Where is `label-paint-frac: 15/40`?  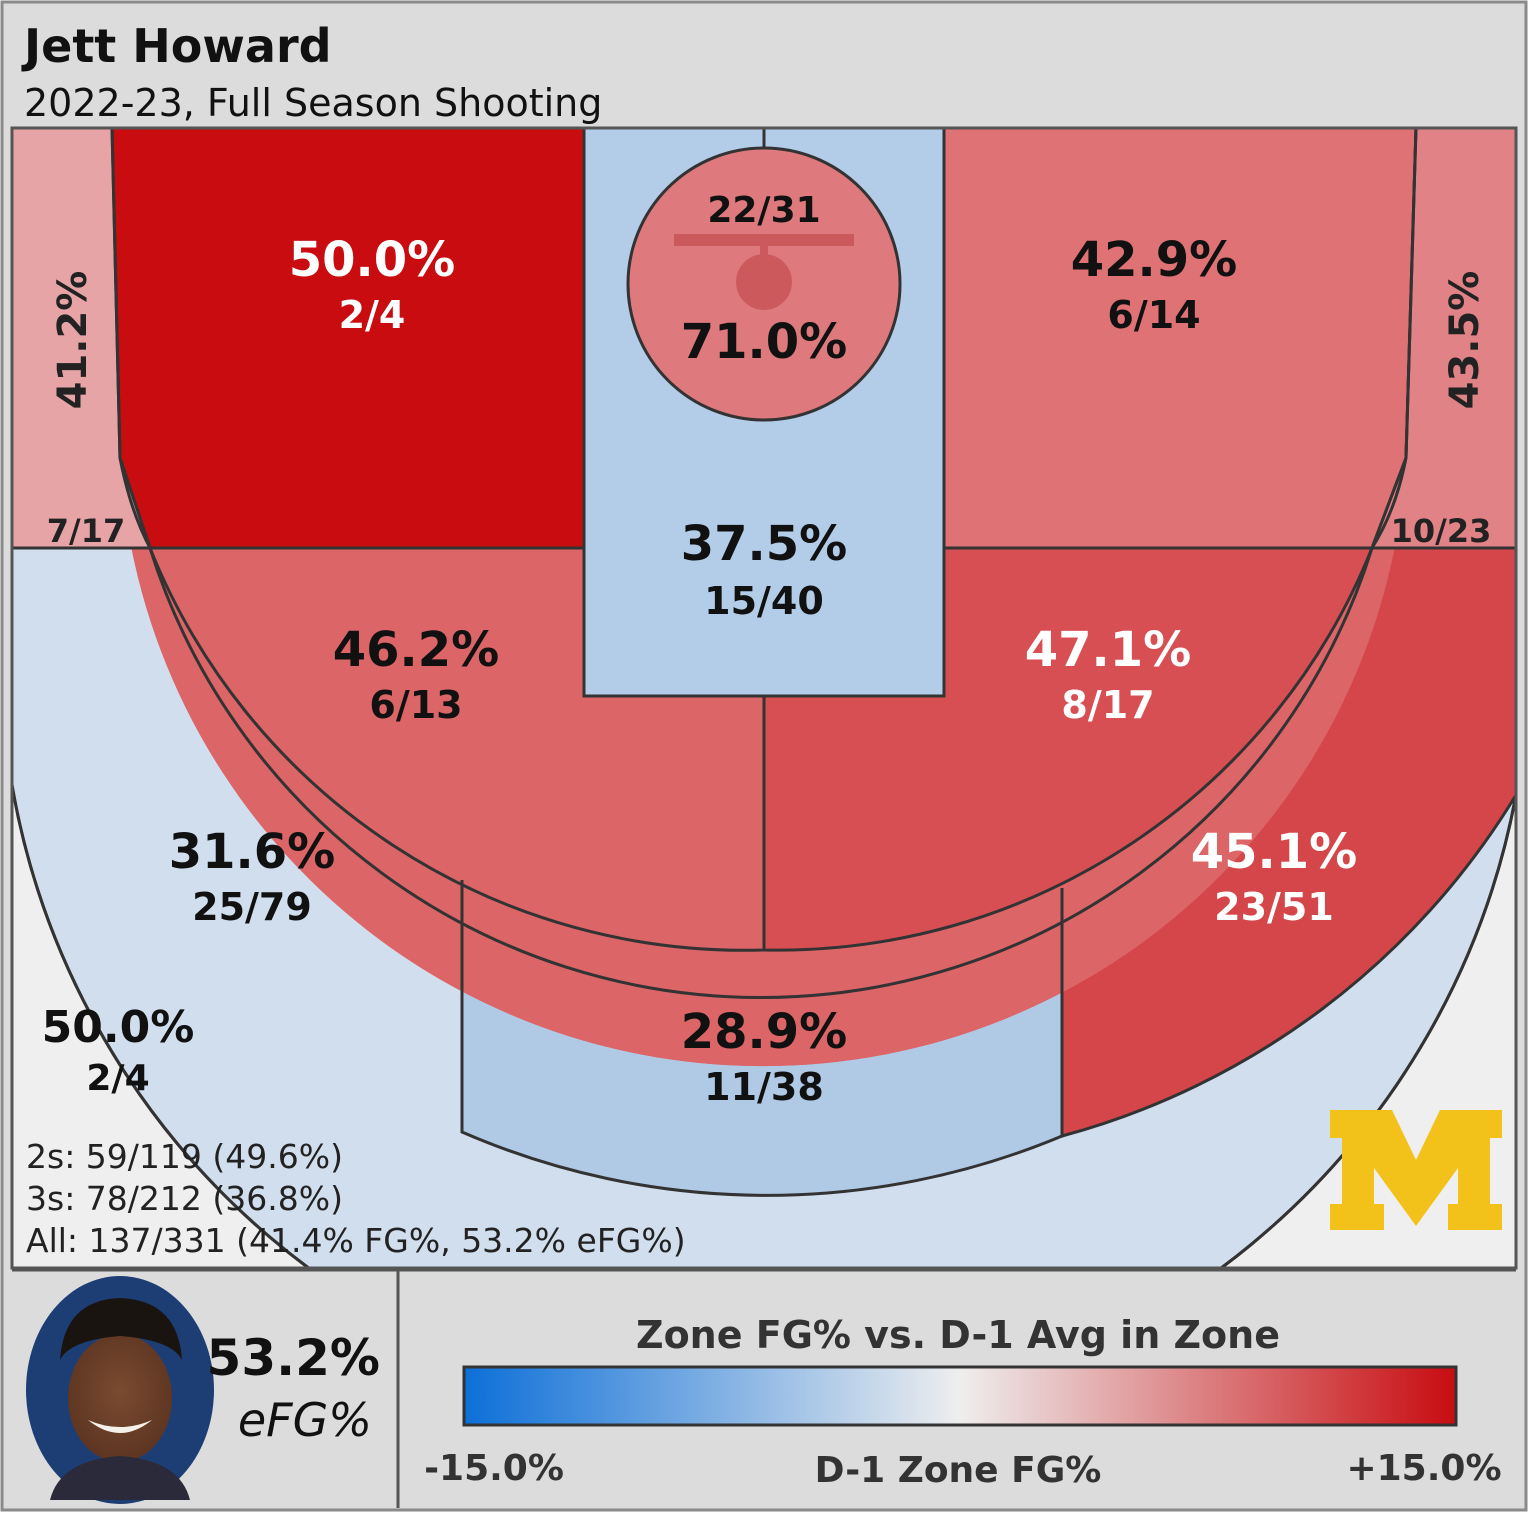 label-paint-frac: 15/40 is located at coordinates (764, 601).